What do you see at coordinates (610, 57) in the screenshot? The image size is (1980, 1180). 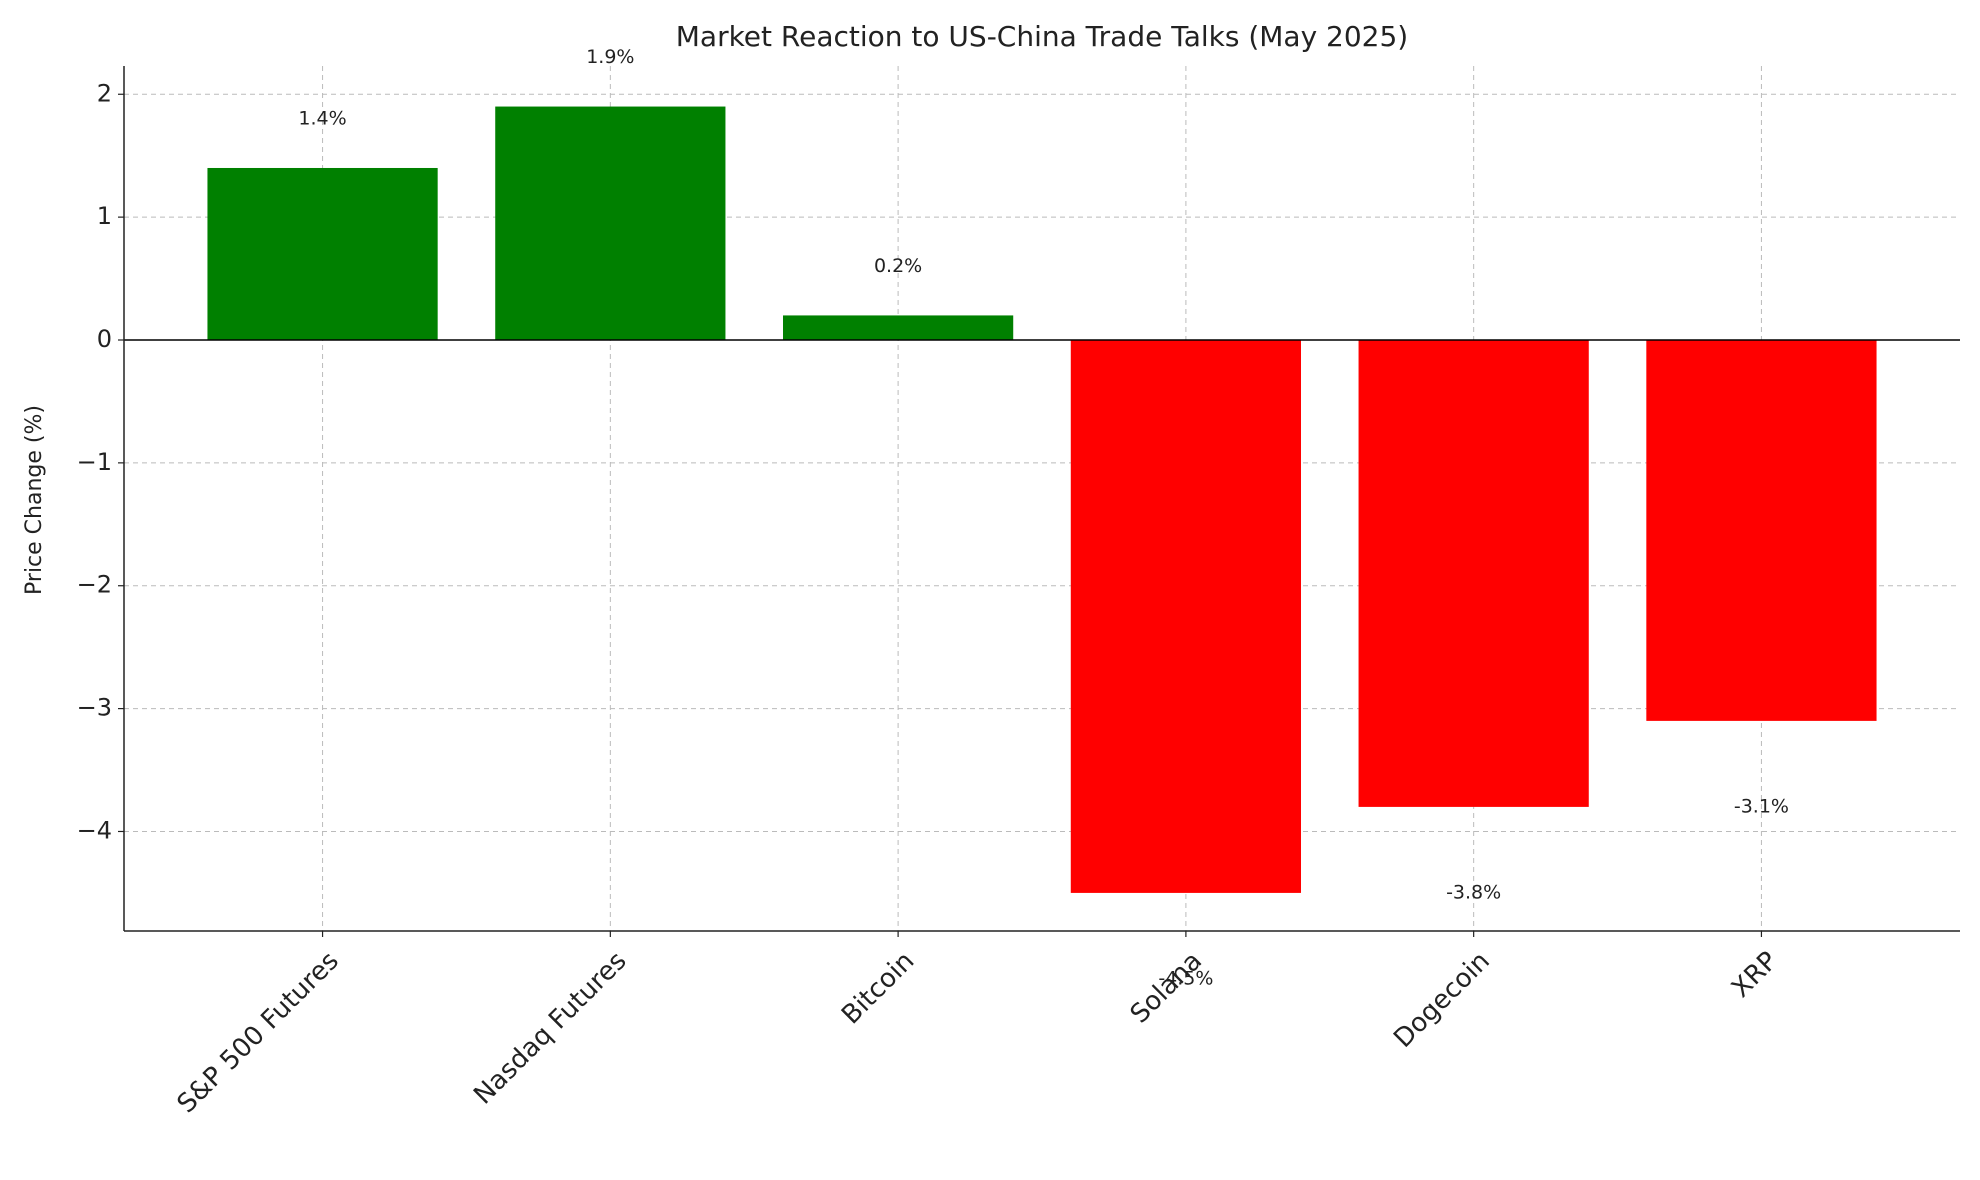 I see `value-label: 1.9%` at bounding box center [610, 57].